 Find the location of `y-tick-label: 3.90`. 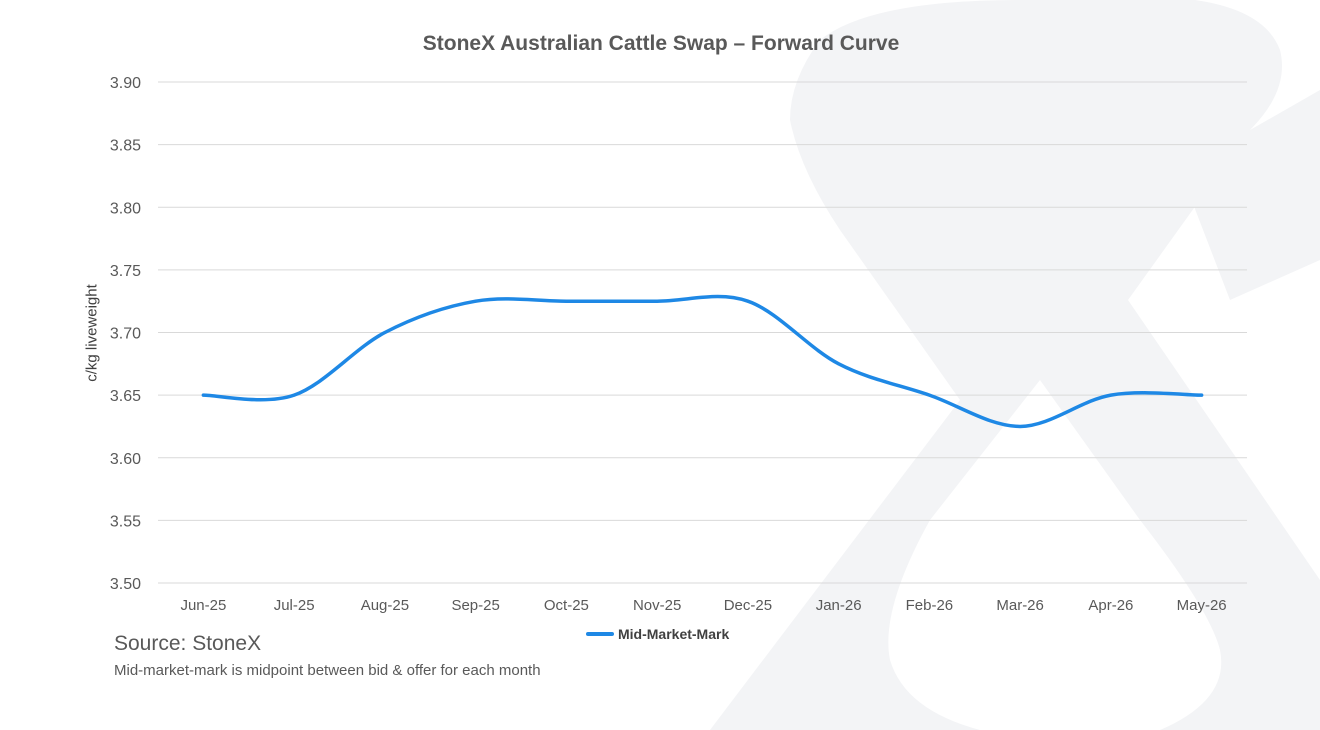

y-tick-label: 3.90 is located at coordinates (125, 83).